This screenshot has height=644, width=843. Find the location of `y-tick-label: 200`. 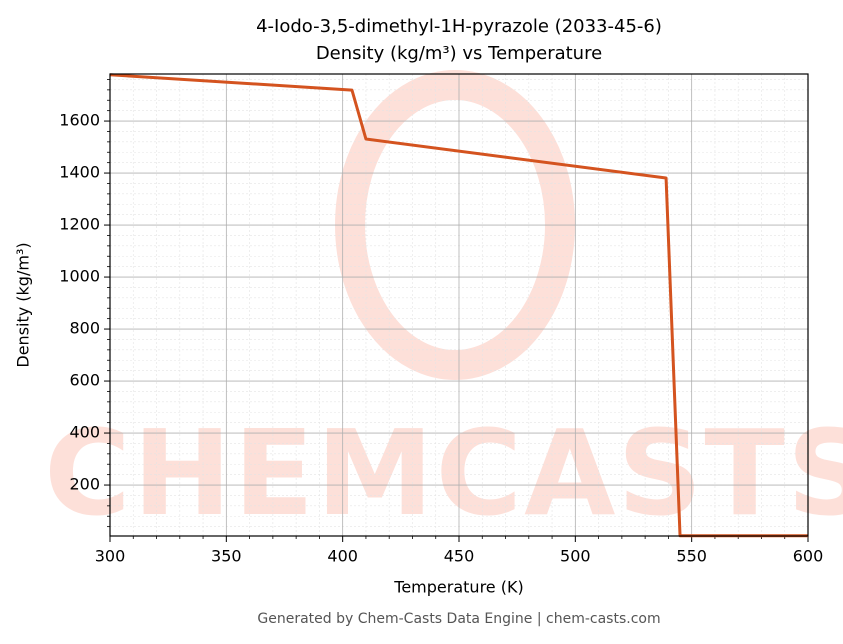

y-tick-label: 200 is located at coordinates (84, 484).